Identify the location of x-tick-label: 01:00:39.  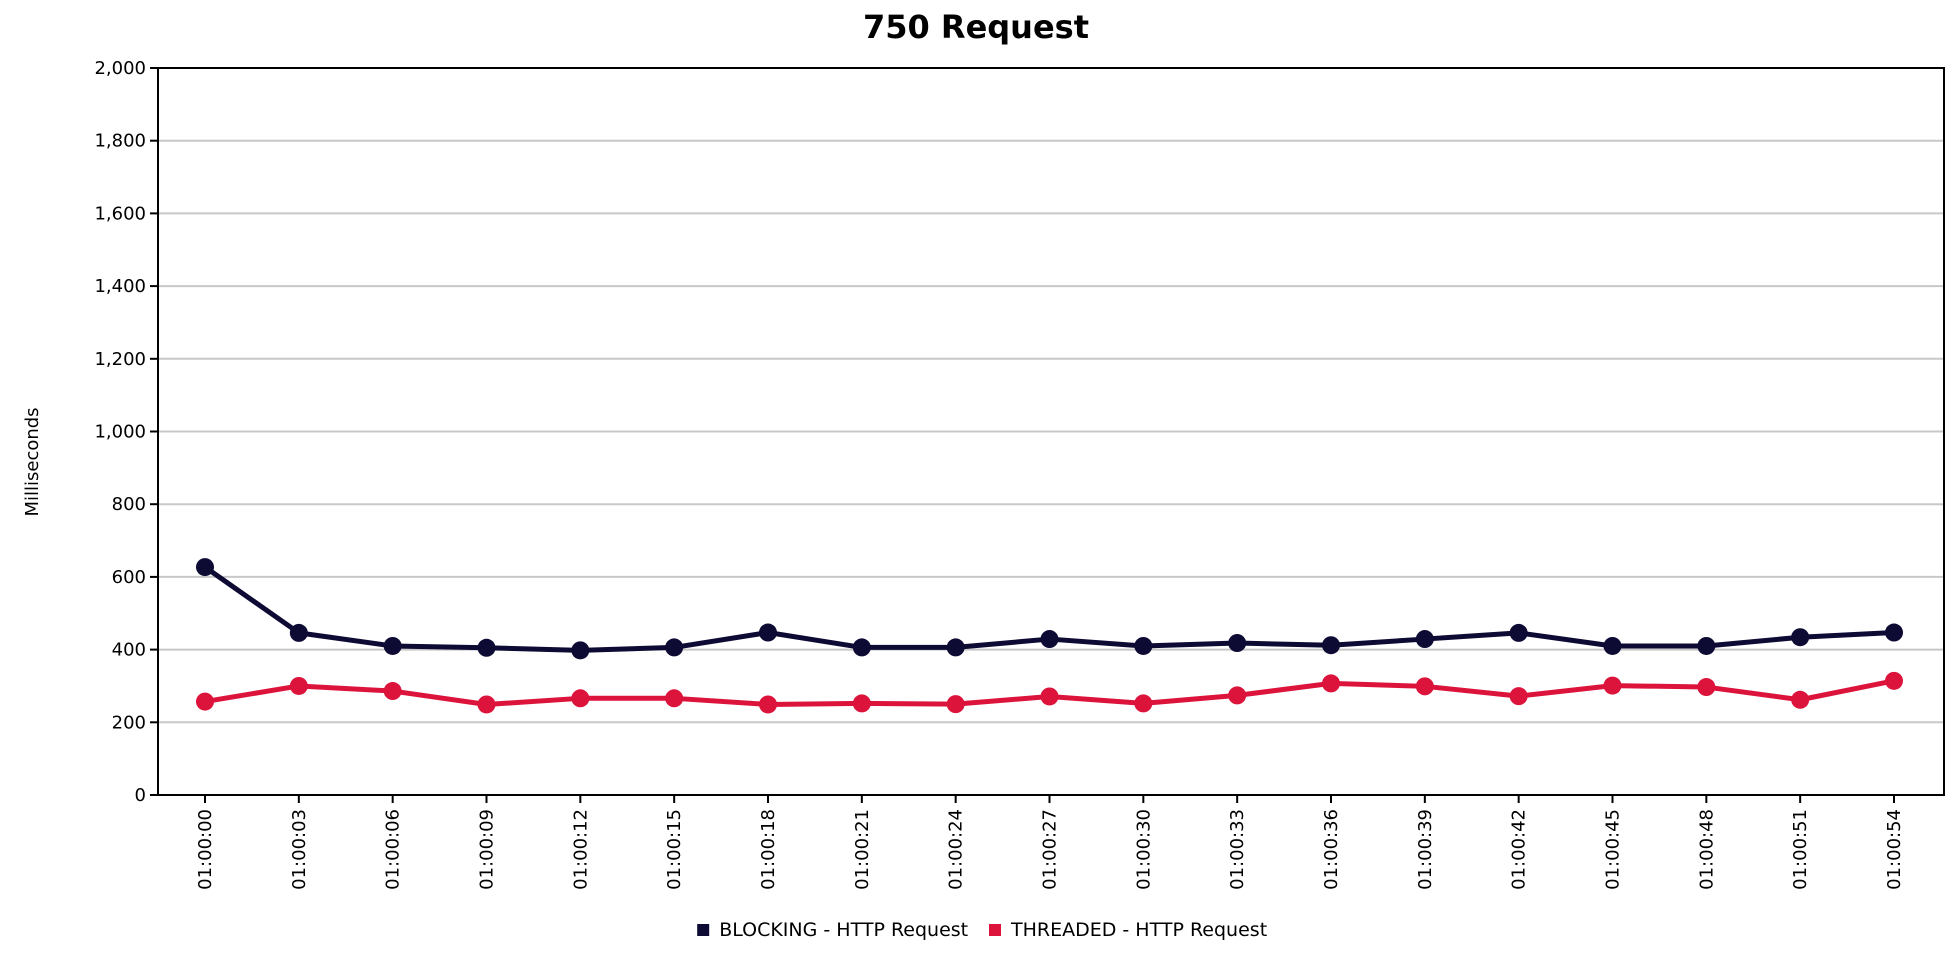
(1425, 849).